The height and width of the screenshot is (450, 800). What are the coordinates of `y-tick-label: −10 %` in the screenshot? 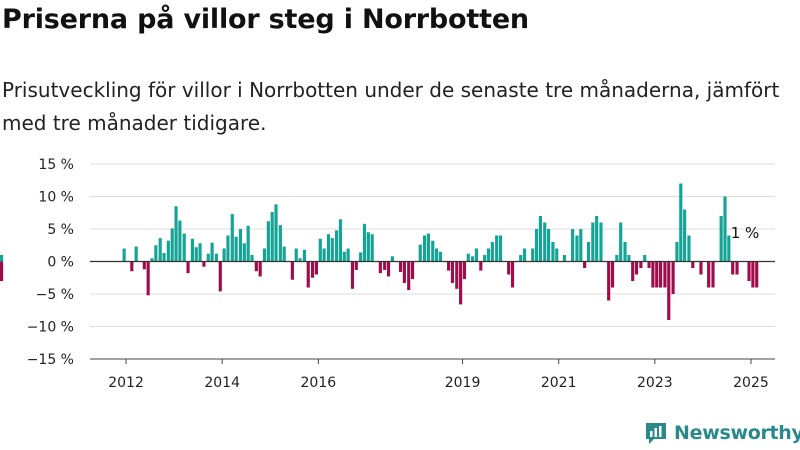 It's located at (50, 328).